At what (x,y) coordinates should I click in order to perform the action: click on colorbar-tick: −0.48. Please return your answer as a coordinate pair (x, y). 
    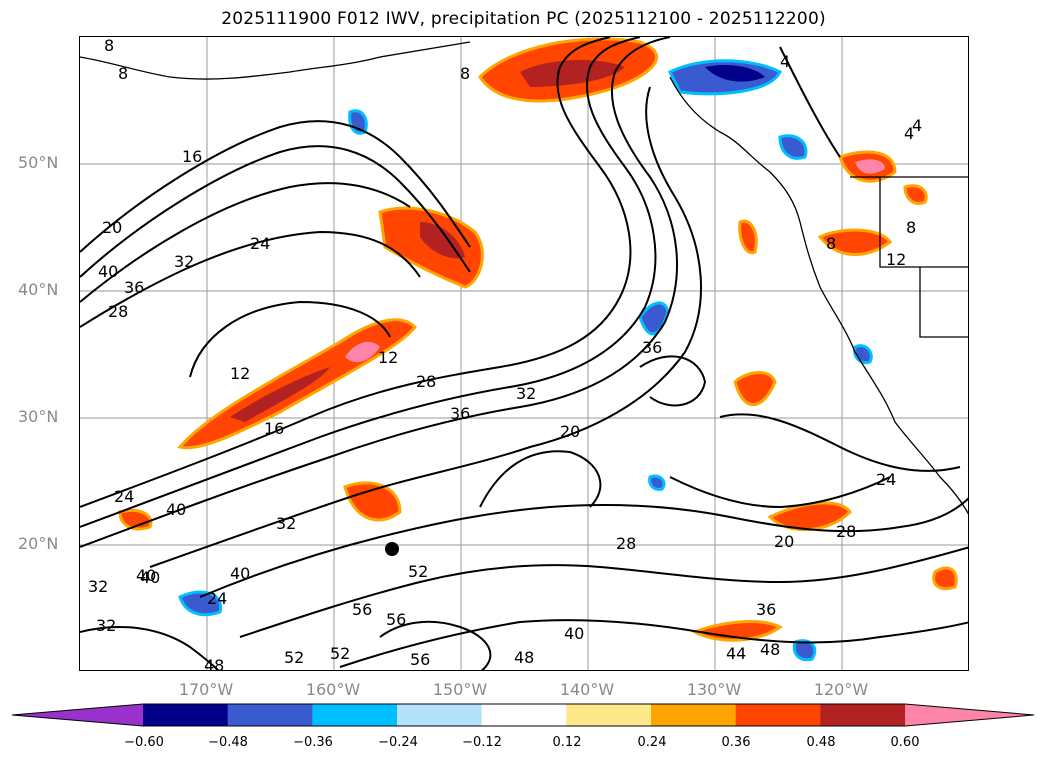
    Looking at the image, I should click on (228, 742).